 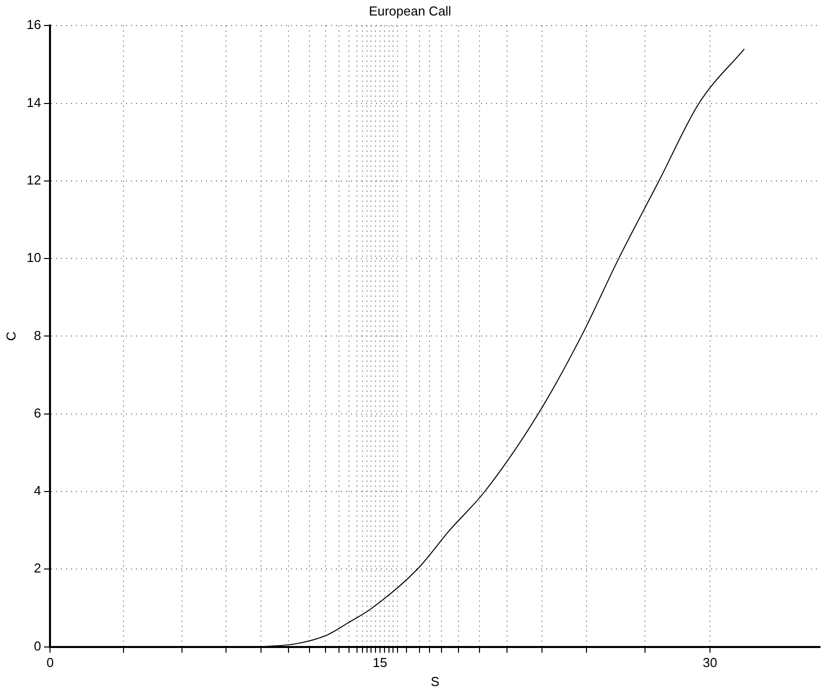 What do you see at coordinates (38, 568) in the screenshot?
I see `y-tick-label: 2` at bounding box center [38, 568].